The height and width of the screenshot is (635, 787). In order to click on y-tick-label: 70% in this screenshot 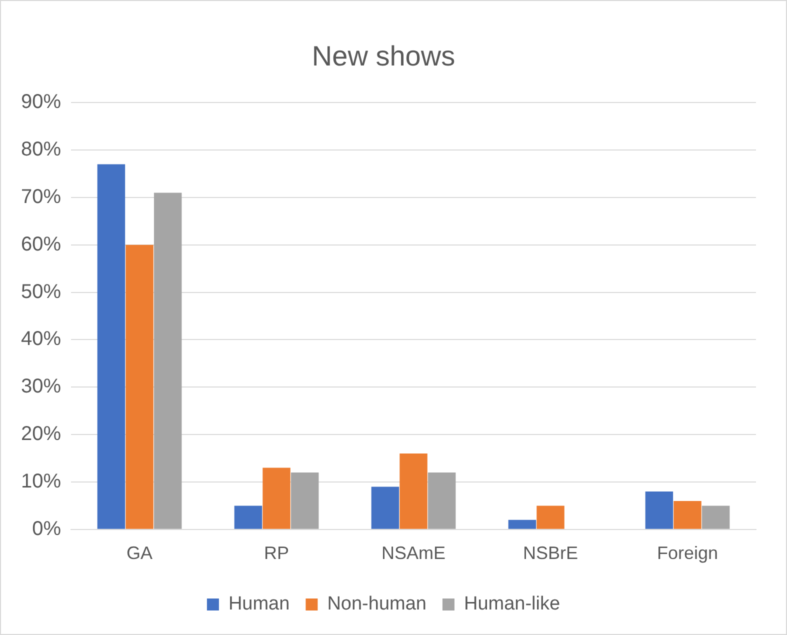, I will do `click(41, 197)`.